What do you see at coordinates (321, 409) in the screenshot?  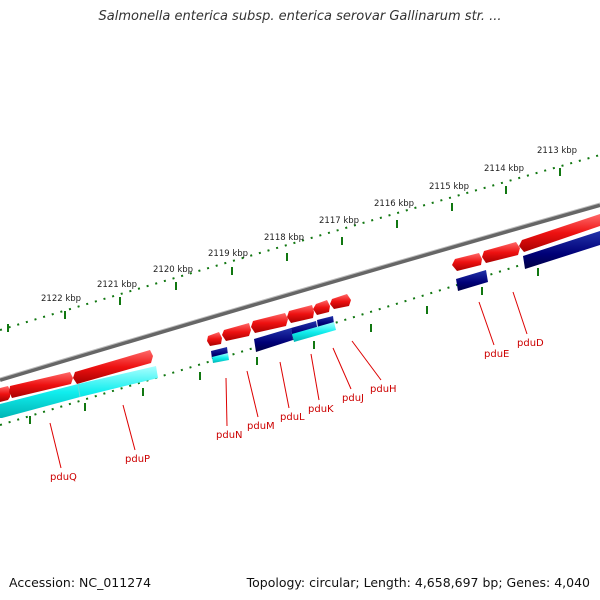 I see `gene-label-pduK: pduK` at bounding box center [321, 409].